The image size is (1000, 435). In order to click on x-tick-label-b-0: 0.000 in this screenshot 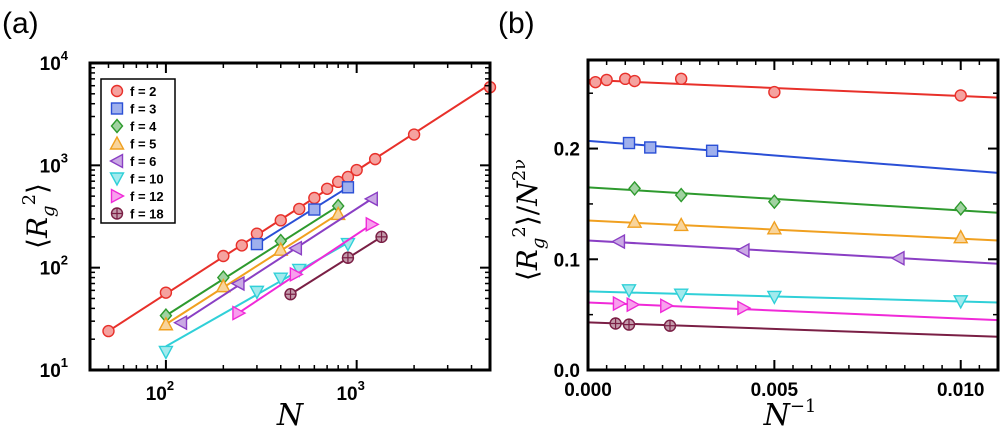, I will do `click(588, 390)`.